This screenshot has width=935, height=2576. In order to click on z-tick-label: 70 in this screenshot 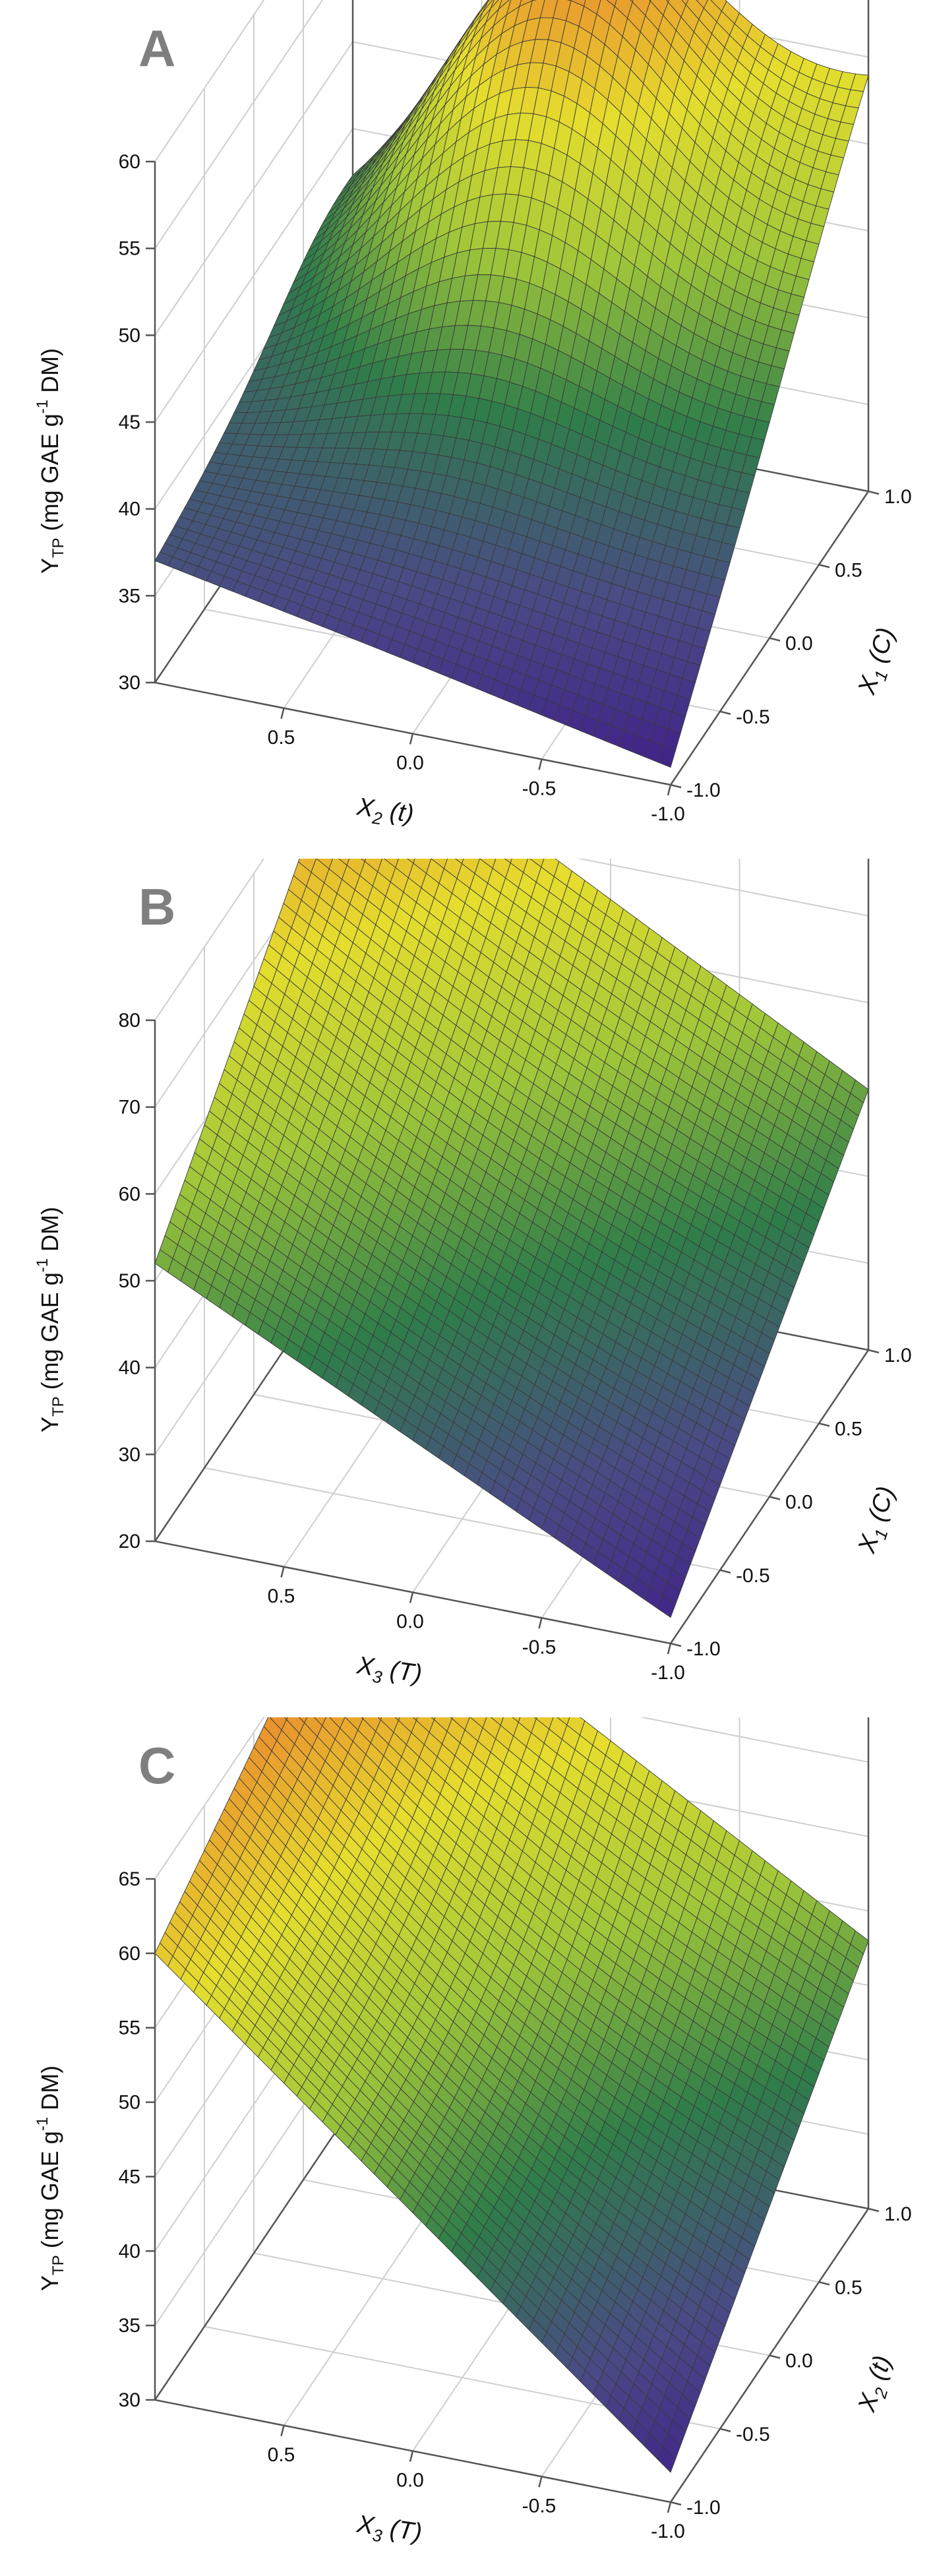, I will do `click(129, 1108)`.